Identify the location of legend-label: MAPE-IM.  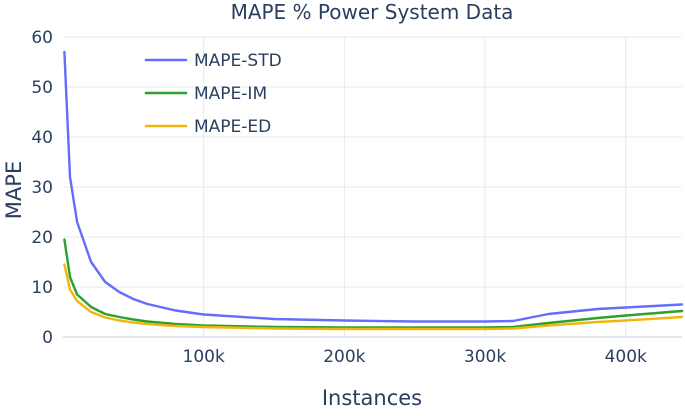
(230, 94).